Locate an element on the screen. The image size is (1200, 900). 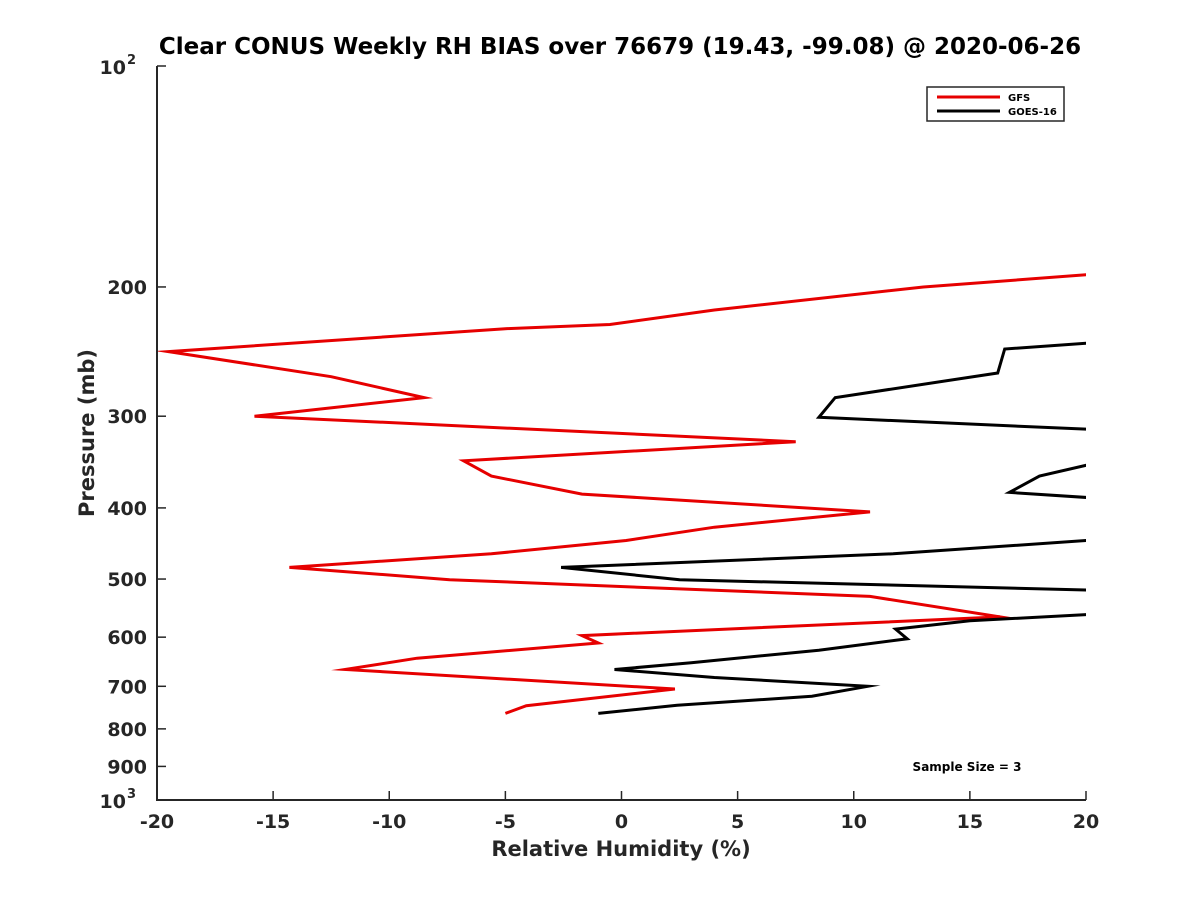
x-tick-label: -15 is located at coordinates (273, 822).